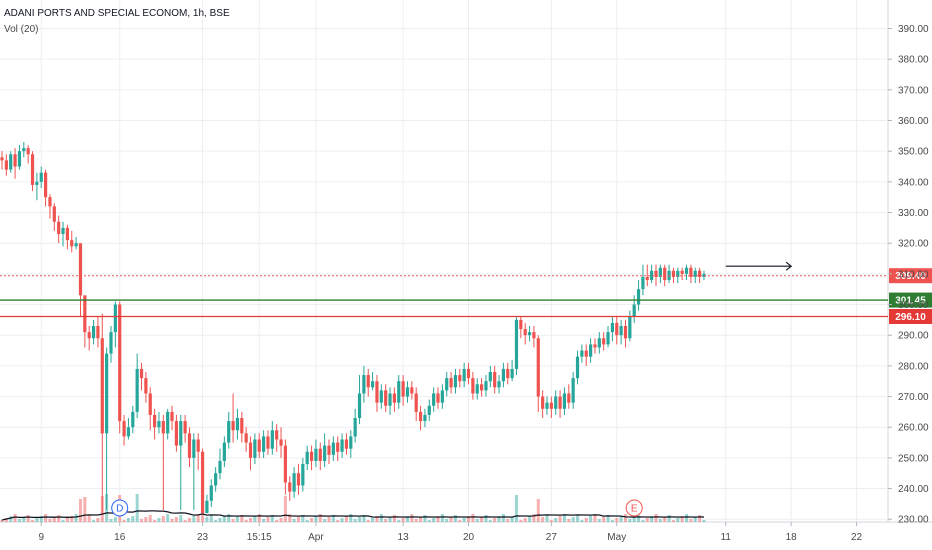 This screenshot has width=932, height=550. I want to click on volume-indicator-label: Vol (20), so click(21, 29).